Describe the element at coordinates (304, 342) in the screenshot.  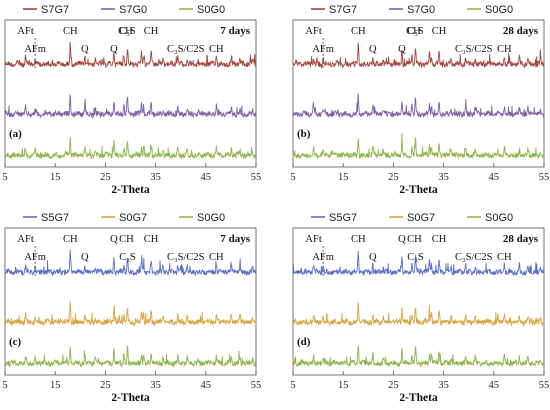
I see `panel-label: (d)` at that location.